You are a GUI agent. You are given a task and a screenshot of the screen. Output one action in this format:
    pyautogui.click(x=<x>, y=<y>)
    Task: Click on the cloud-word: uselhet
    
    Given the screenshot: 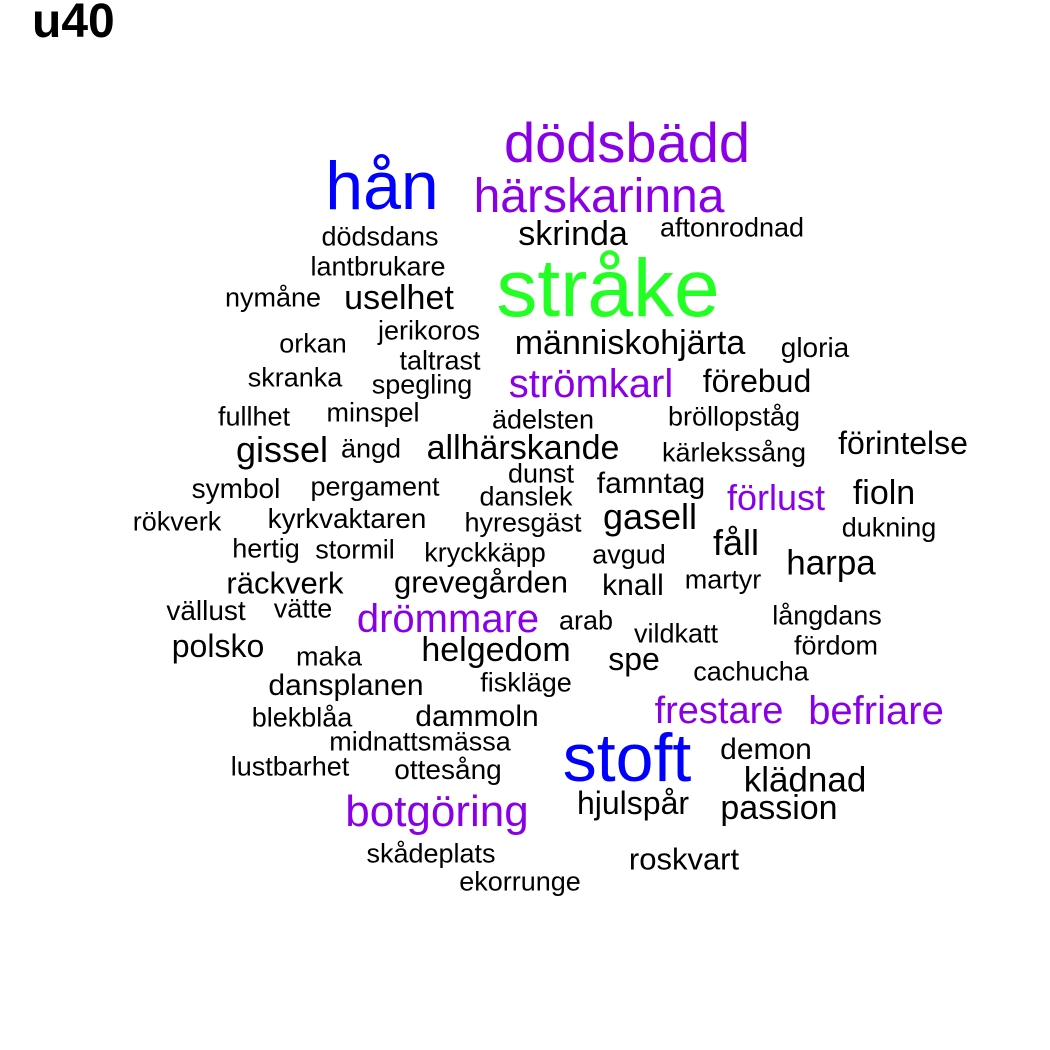 What is the action you would take?
    pyautogui.click(x=399, y=298)
    